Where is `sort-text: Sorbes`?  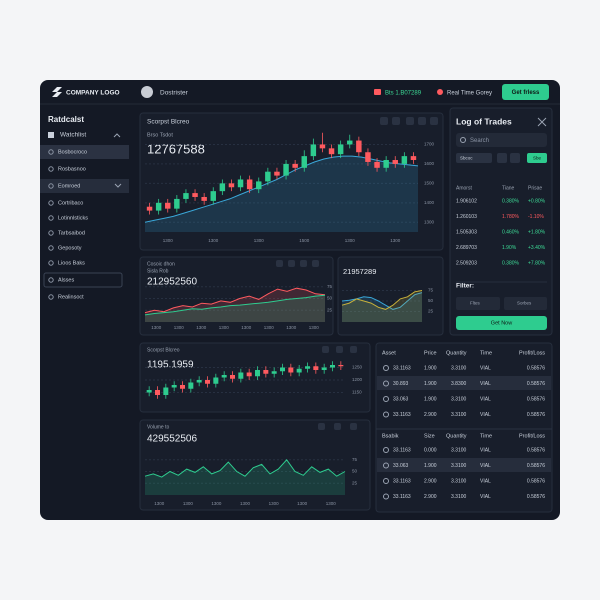 sort-text: Sorbes is located at coordinates (524, 303).